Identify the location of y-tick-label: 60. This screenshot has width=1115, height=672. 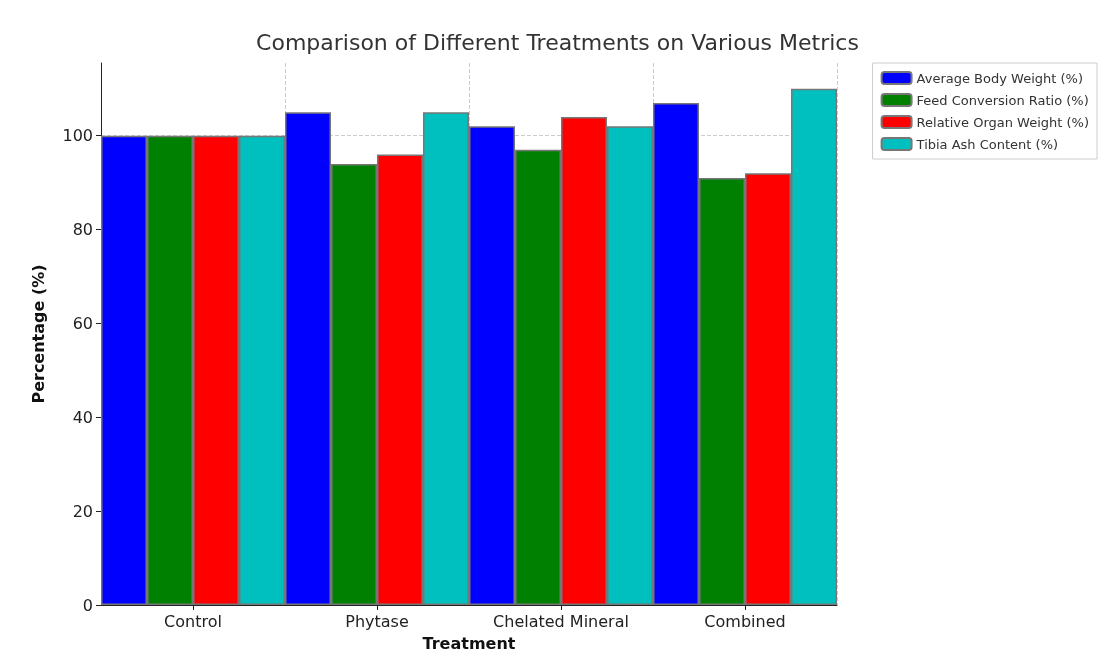
(82, 323).